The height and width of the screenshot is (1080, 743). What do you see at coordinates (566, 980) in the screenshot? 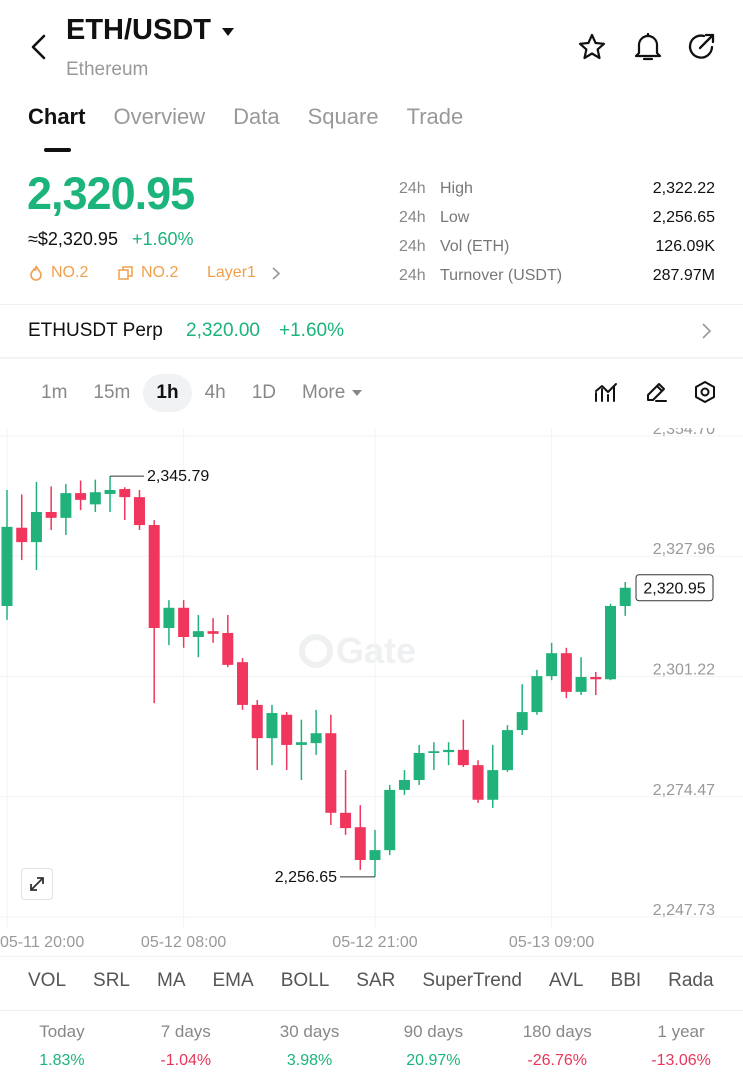
I see `indicator-option: AVL` at bounding box center [566, 980].